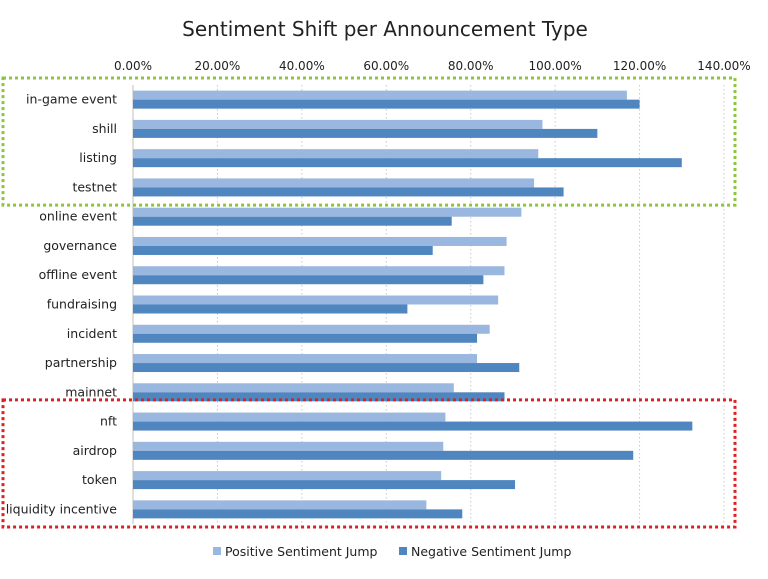 The height and width of the screenshot is (579, 768). I want to click on x-tick-label: 0.00%, so click(133, 66).